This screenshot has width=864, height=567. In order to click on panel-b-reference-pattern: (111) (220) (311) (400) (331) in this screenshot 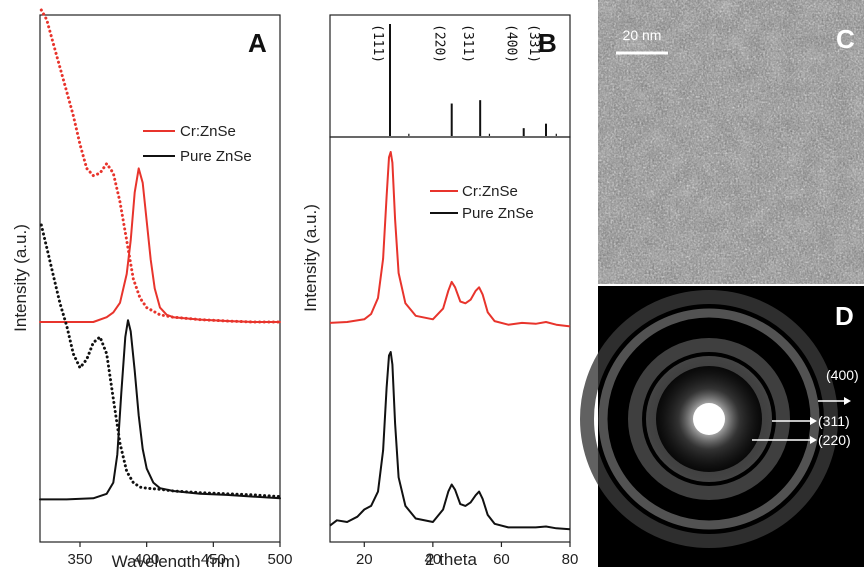, I will do `click(463, 80)`.